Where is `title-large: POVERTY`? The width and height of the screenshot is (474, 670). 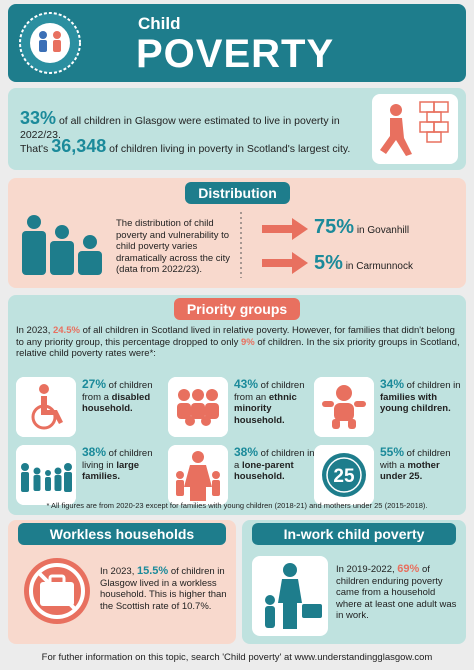 title-large: POVERTY is located at coordinates (235, 54).